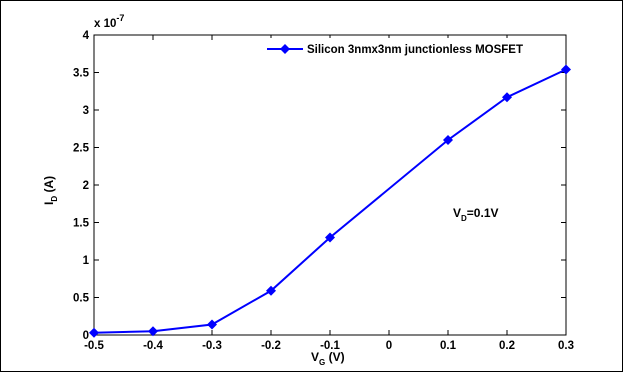 The image size is (623, 373). I want to click on x-tick-label: -0.1, so click(330, 346).